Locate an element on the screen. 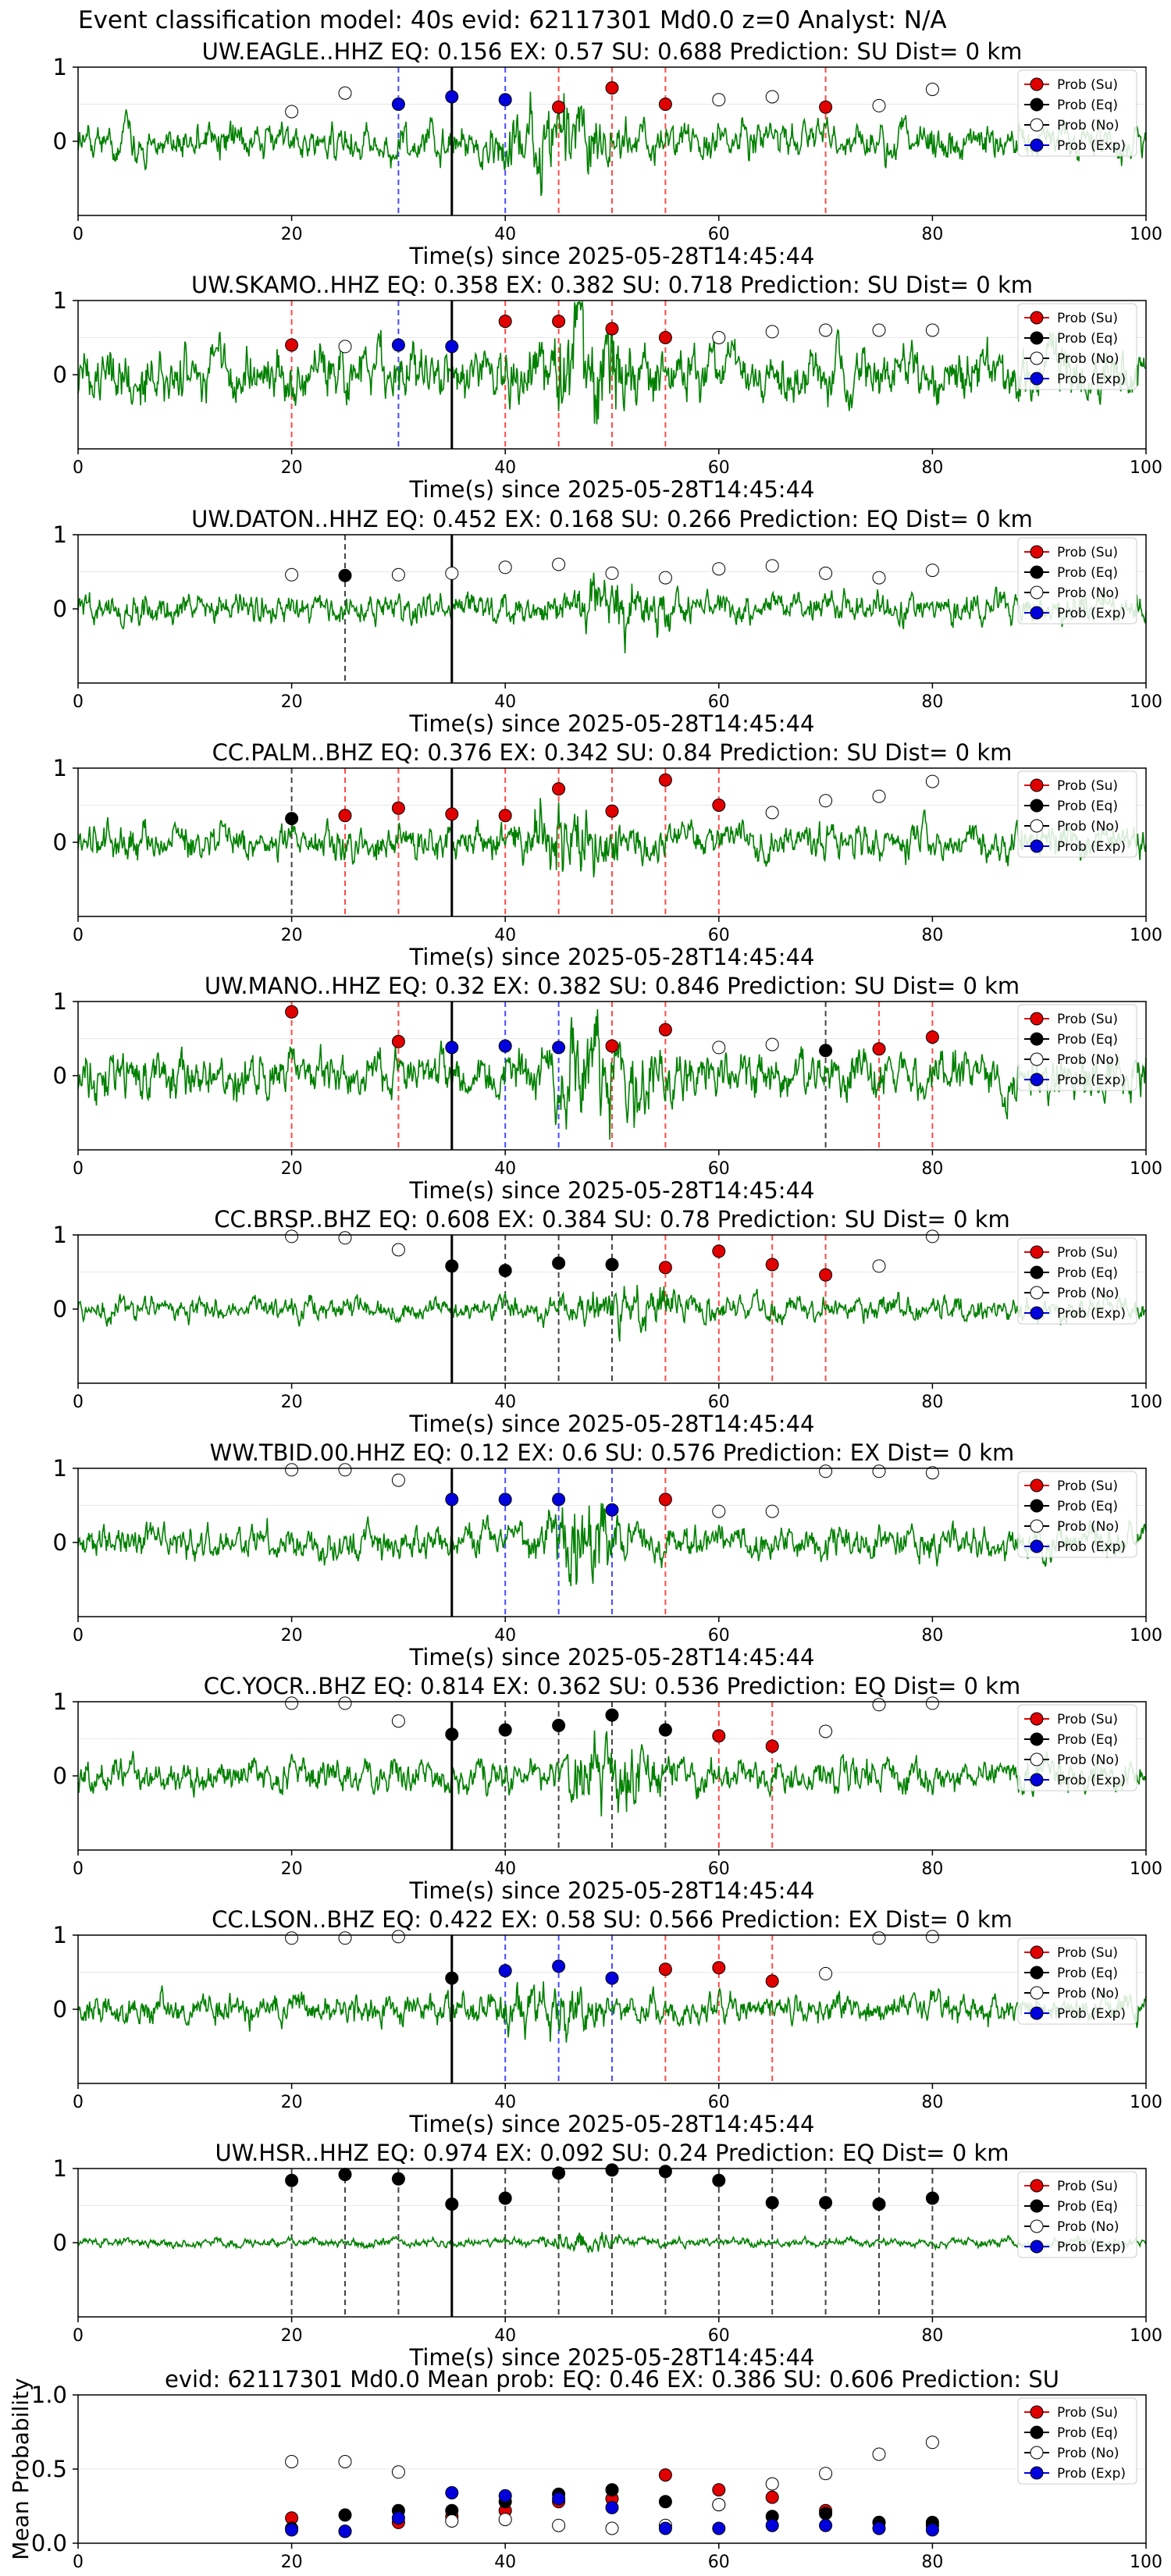 The width and height of the screenshot is (1171, 2576). waveform-trace is located at coordinates (612, 1773).